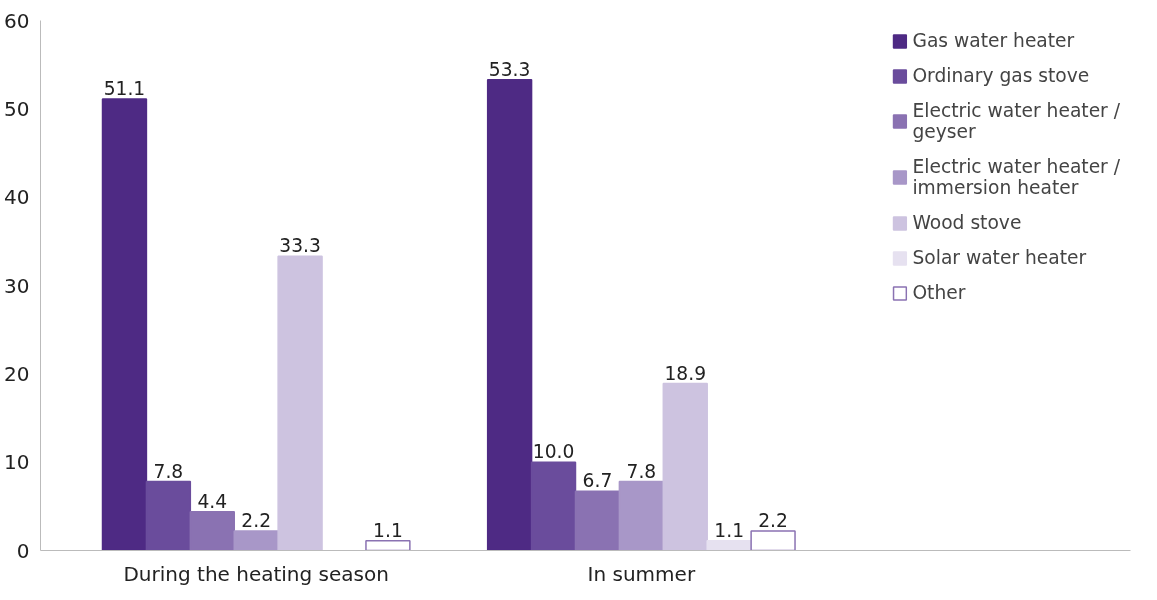 Image resolution: width=1157 pixels, height=600 pixels. Describe the element at coordinates (641, 573) in the screenshot. I see `x-tick-label: In summer` at that location.